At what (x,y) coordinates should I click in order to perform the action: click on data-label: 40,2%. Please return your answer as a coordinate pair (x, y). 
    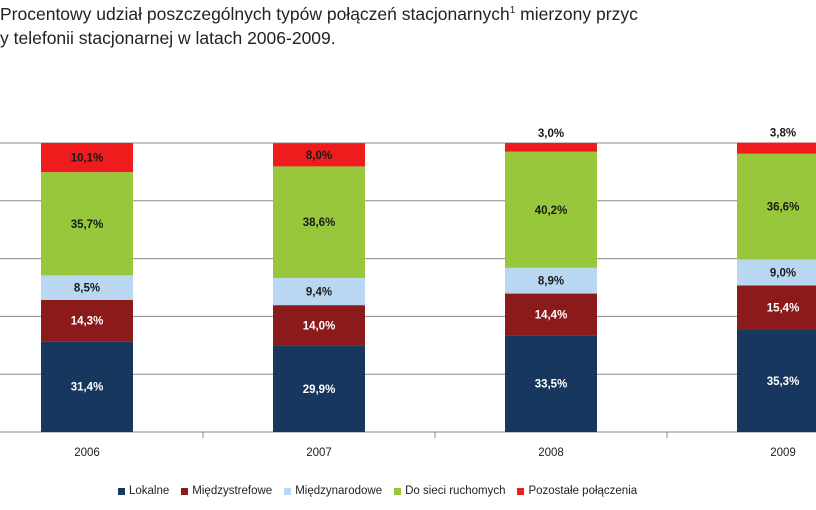
    Looking at the image, I should click on (551, 211).